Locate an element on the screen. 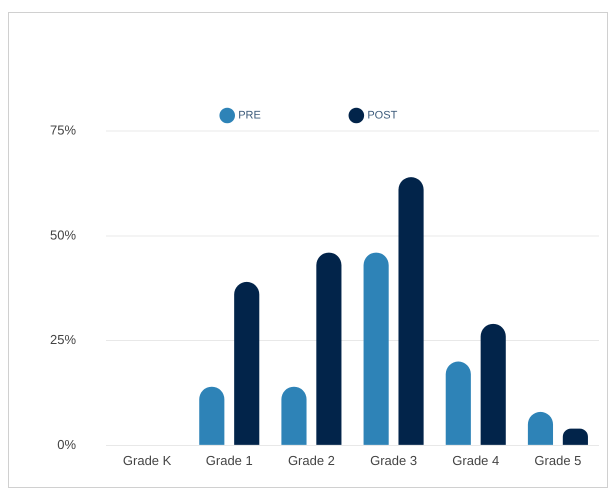 Image resolution: width=609 pixels, height=489 pixels. x-tick-label: Grade K is located at coordinates (147, 460).